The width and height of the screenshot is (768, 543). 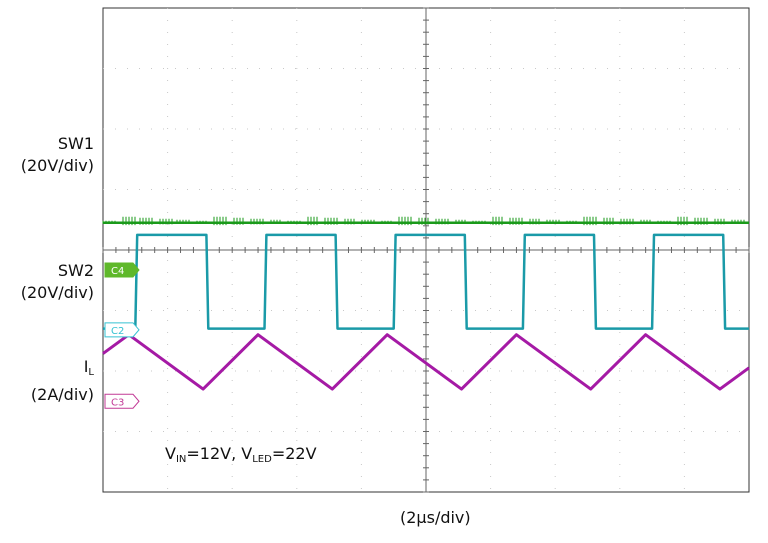 I want to click on x-axis-label: (2µs/div), so click(x=435, y=517).